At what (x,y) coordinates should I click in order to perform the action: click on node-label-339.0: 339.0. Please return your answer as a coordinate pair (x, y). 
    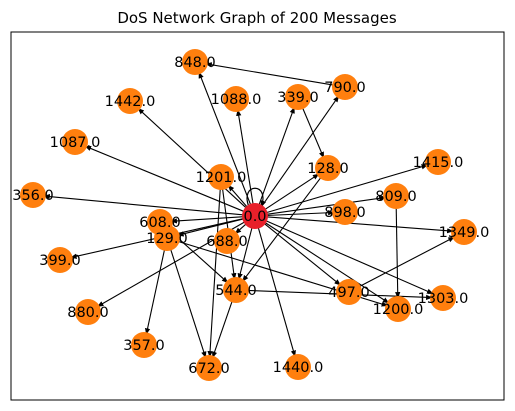
    Looking at the image, I should click on (298, 98).